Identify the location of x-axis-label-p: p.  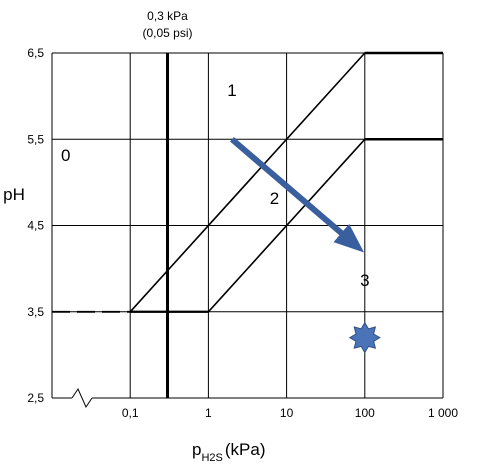
(196, 449).